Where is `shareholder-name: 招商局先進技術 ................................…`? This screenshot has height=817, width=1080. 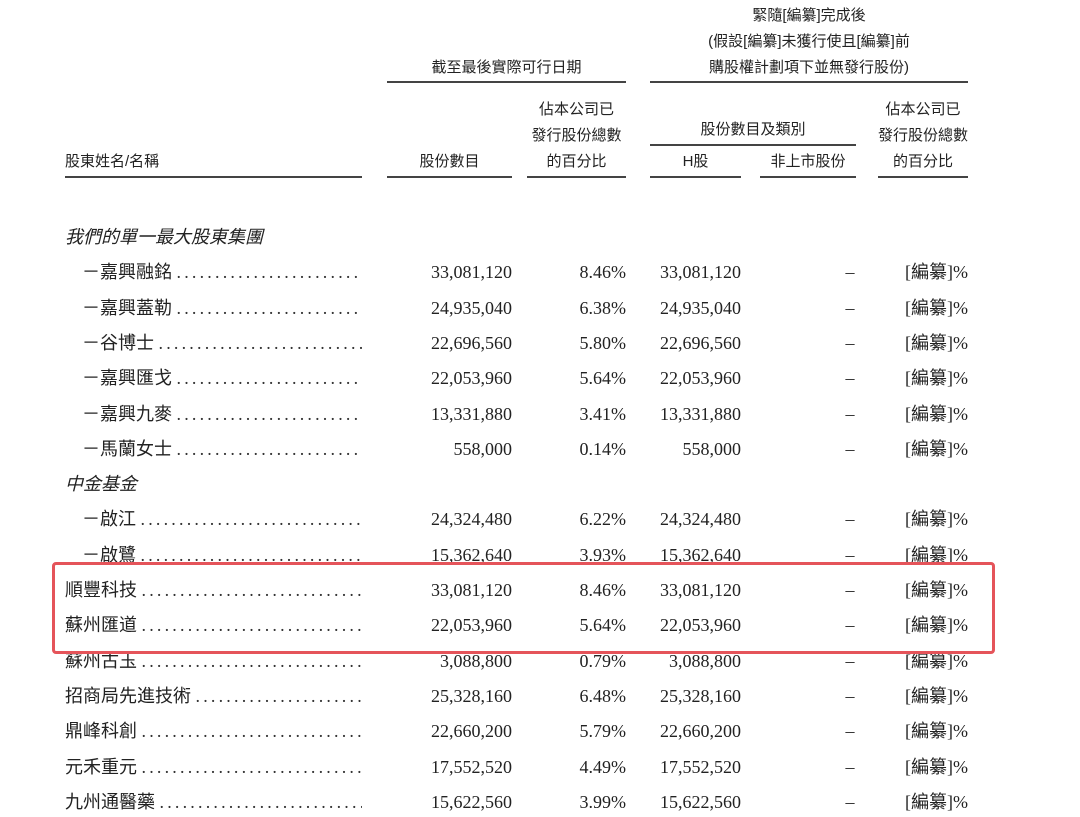
shareholder-name: 招商局先進技術 ................................… is located at coordinates (213, 696).